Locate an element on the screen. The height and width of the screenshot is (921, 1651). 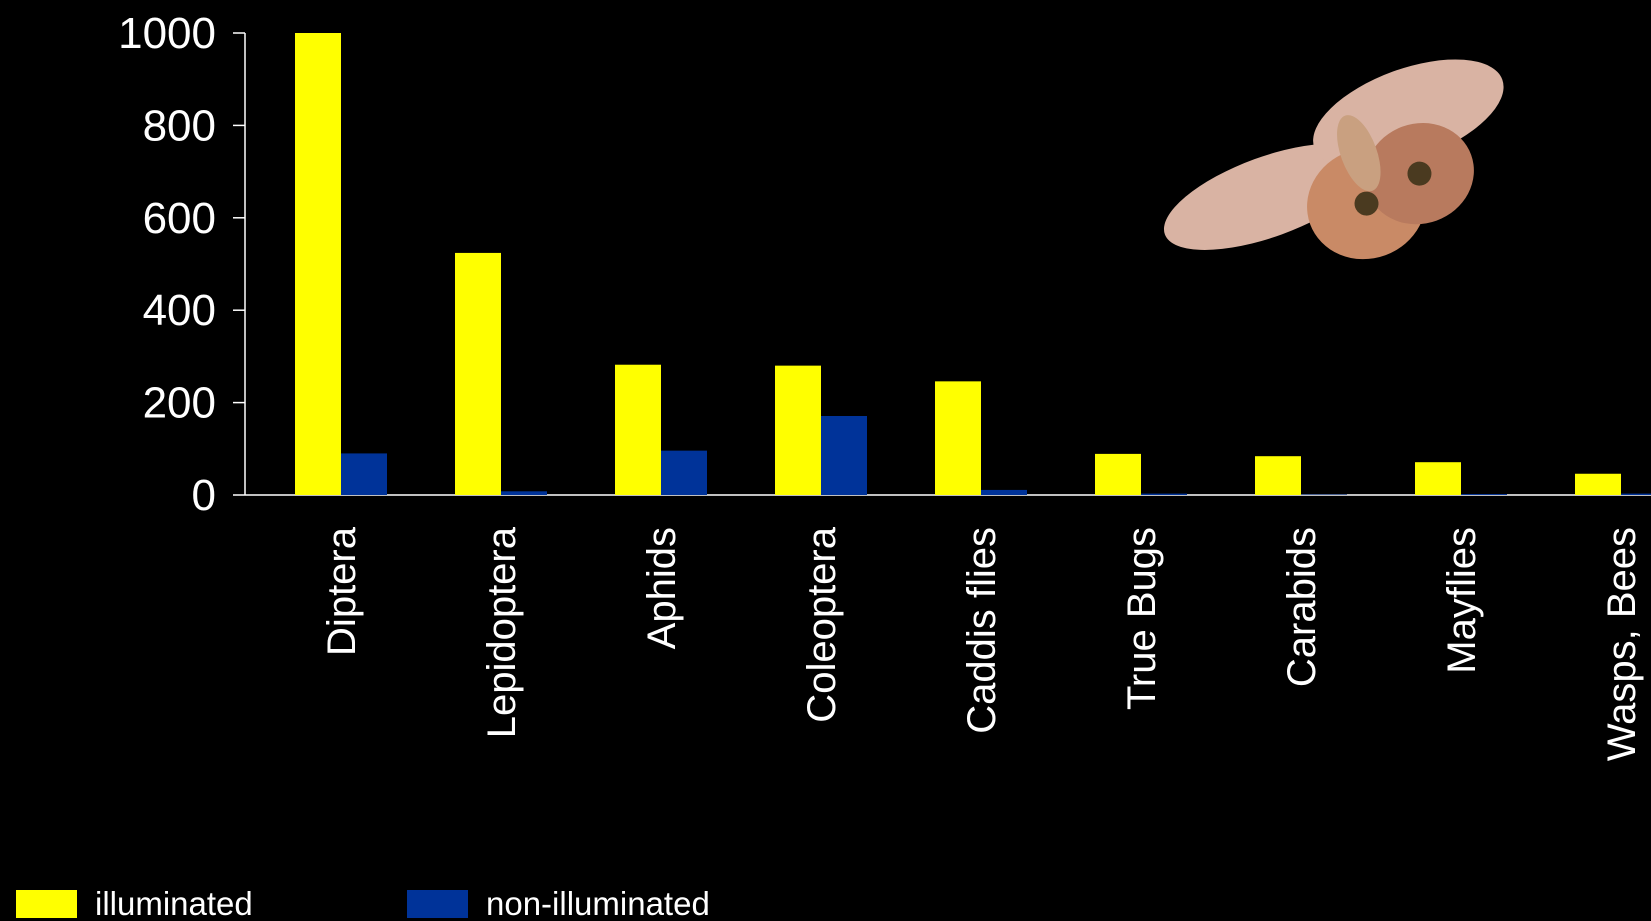
legend-label: illuminated is located at coordinates (174, 903).